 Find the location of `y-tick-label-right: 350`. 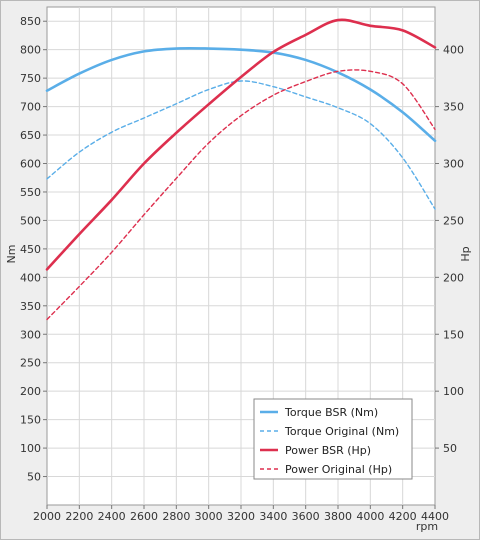

y-tick-label-right: 350 is located at coordinates (453, 107).